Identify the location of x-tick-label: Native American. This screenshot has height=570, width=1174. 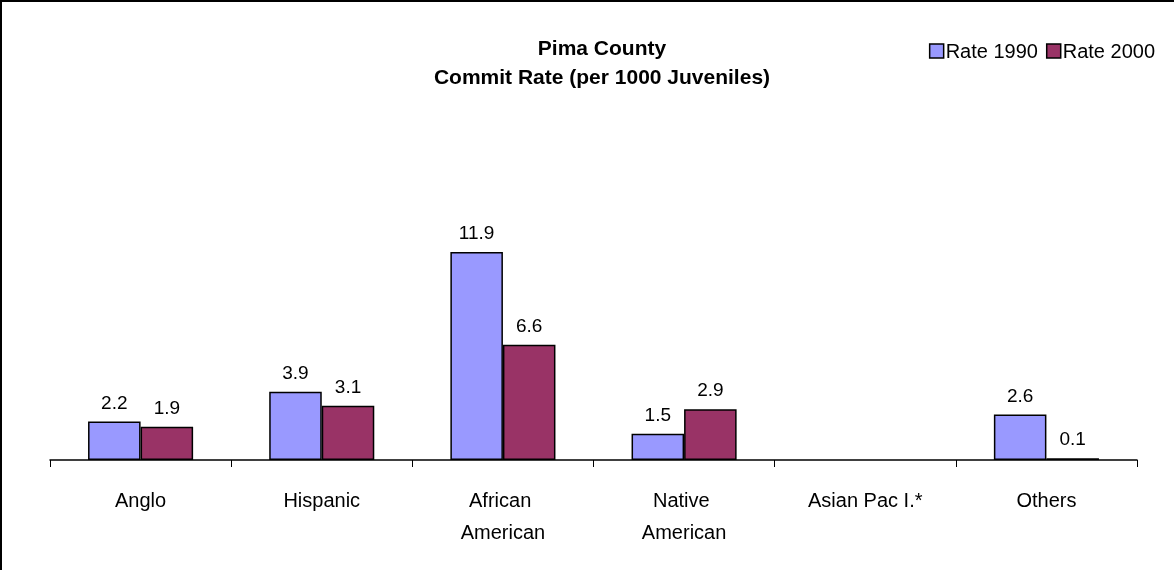
(684, 516).